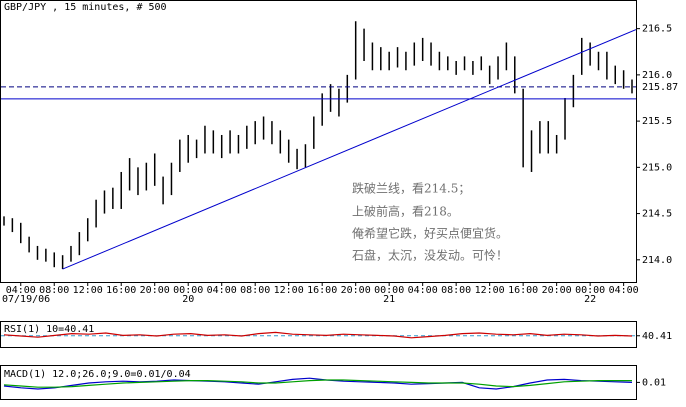 This screenshot has width=686, height=407. What do you see at coordinates (430, 255) in the screenshot?
I see `annotation: 石盘，太沉，没发动。可怜！` at bounding box center [430, 255].